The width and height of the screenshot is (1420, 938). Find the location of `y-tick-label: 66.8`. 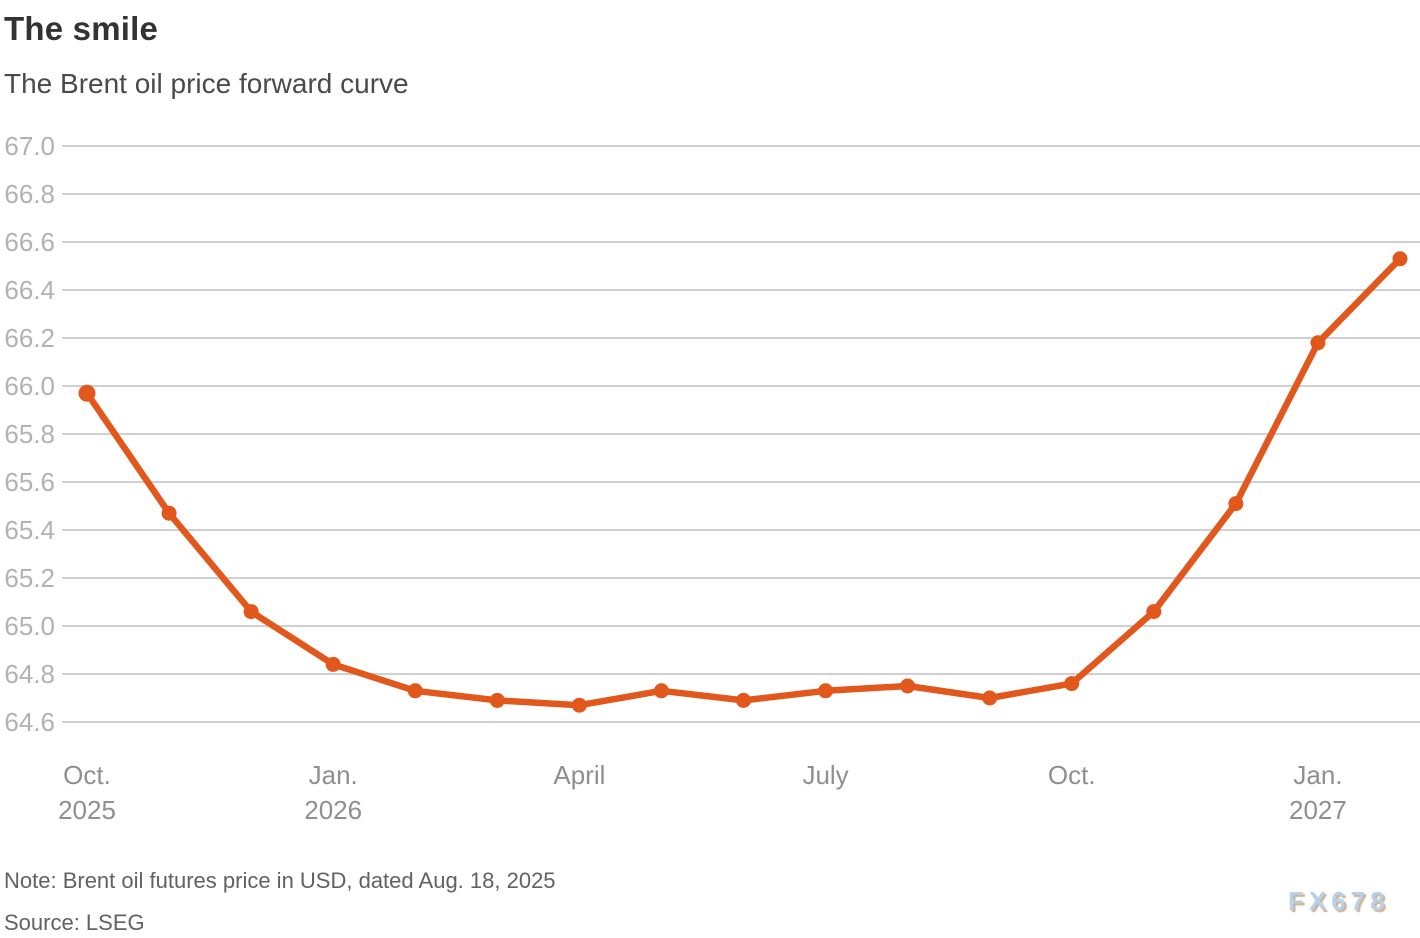

y-tick-label: 66.8 is located at coordinates (29, 194).